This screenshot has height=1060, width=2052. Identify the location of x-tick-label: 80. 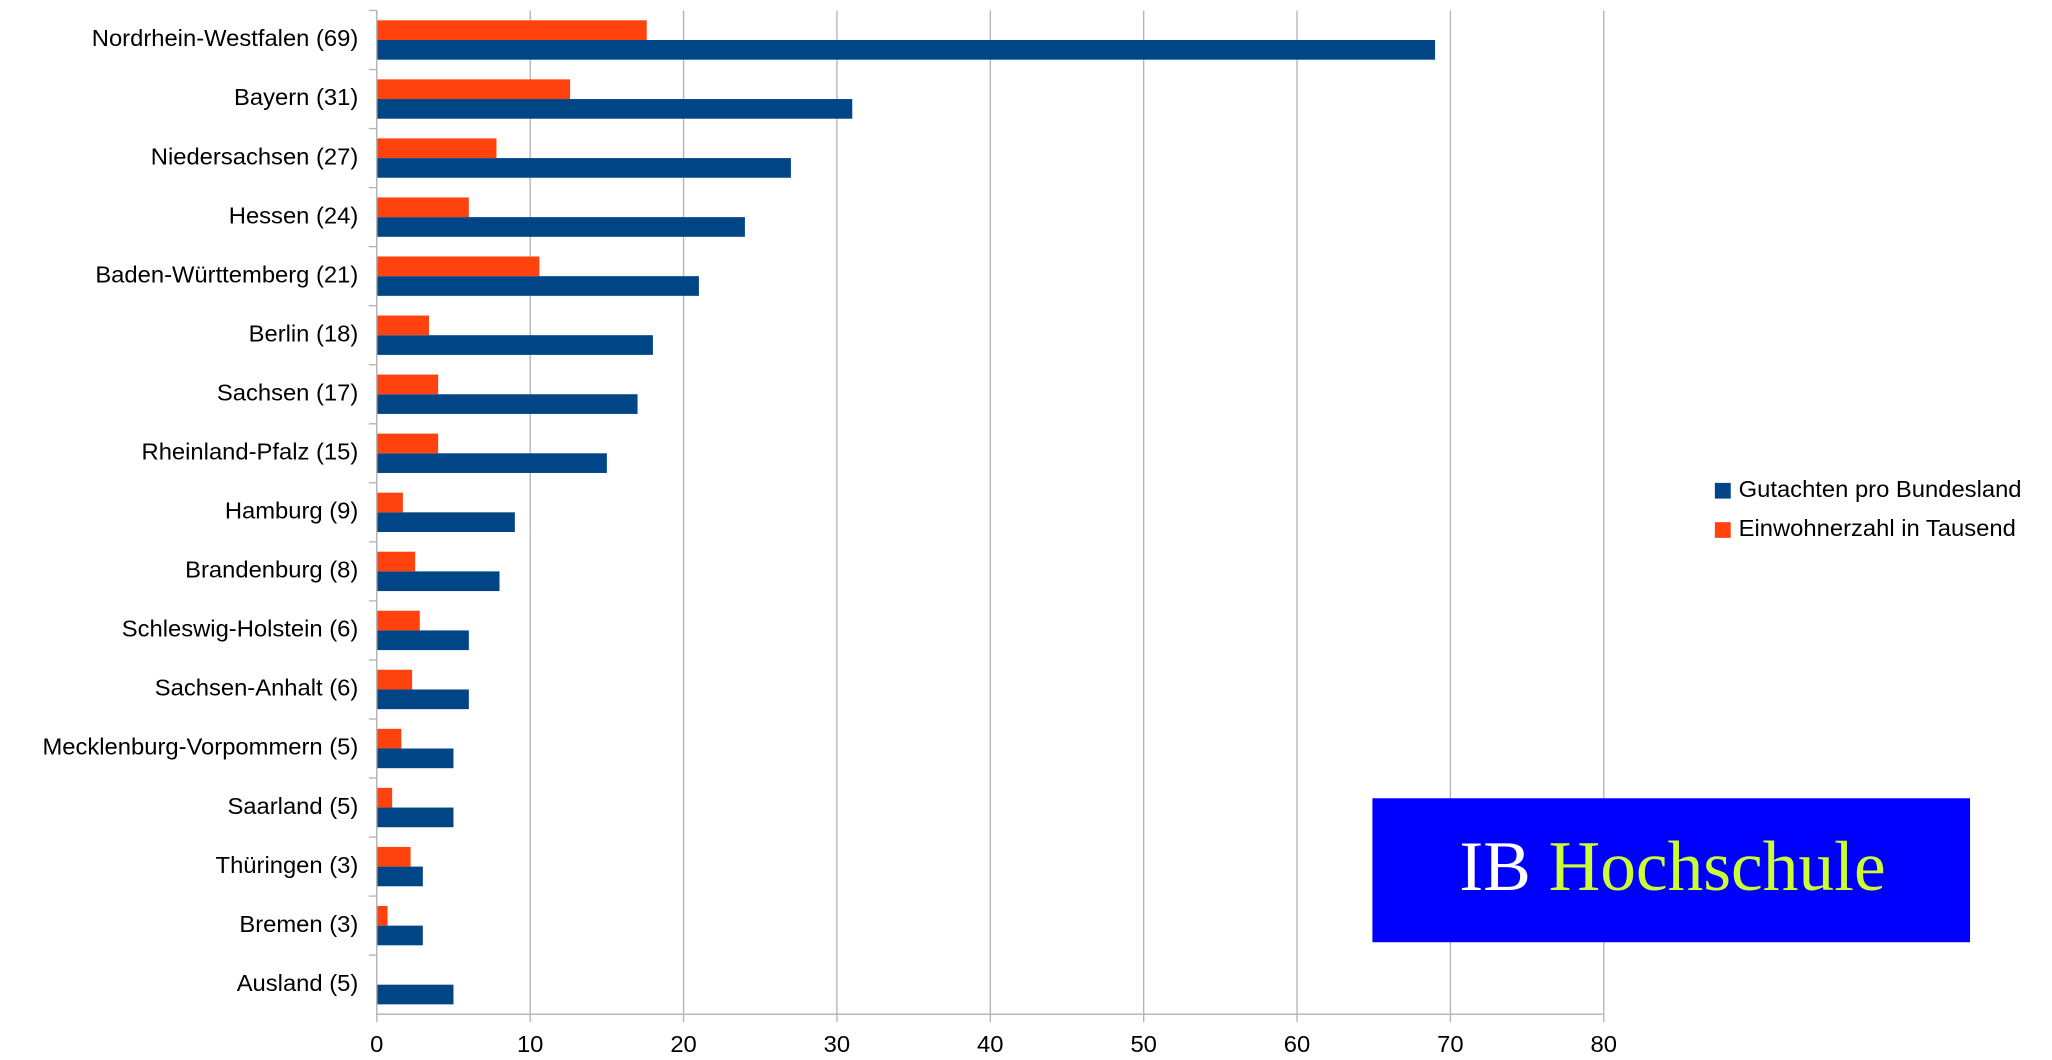
(1604, 1045).